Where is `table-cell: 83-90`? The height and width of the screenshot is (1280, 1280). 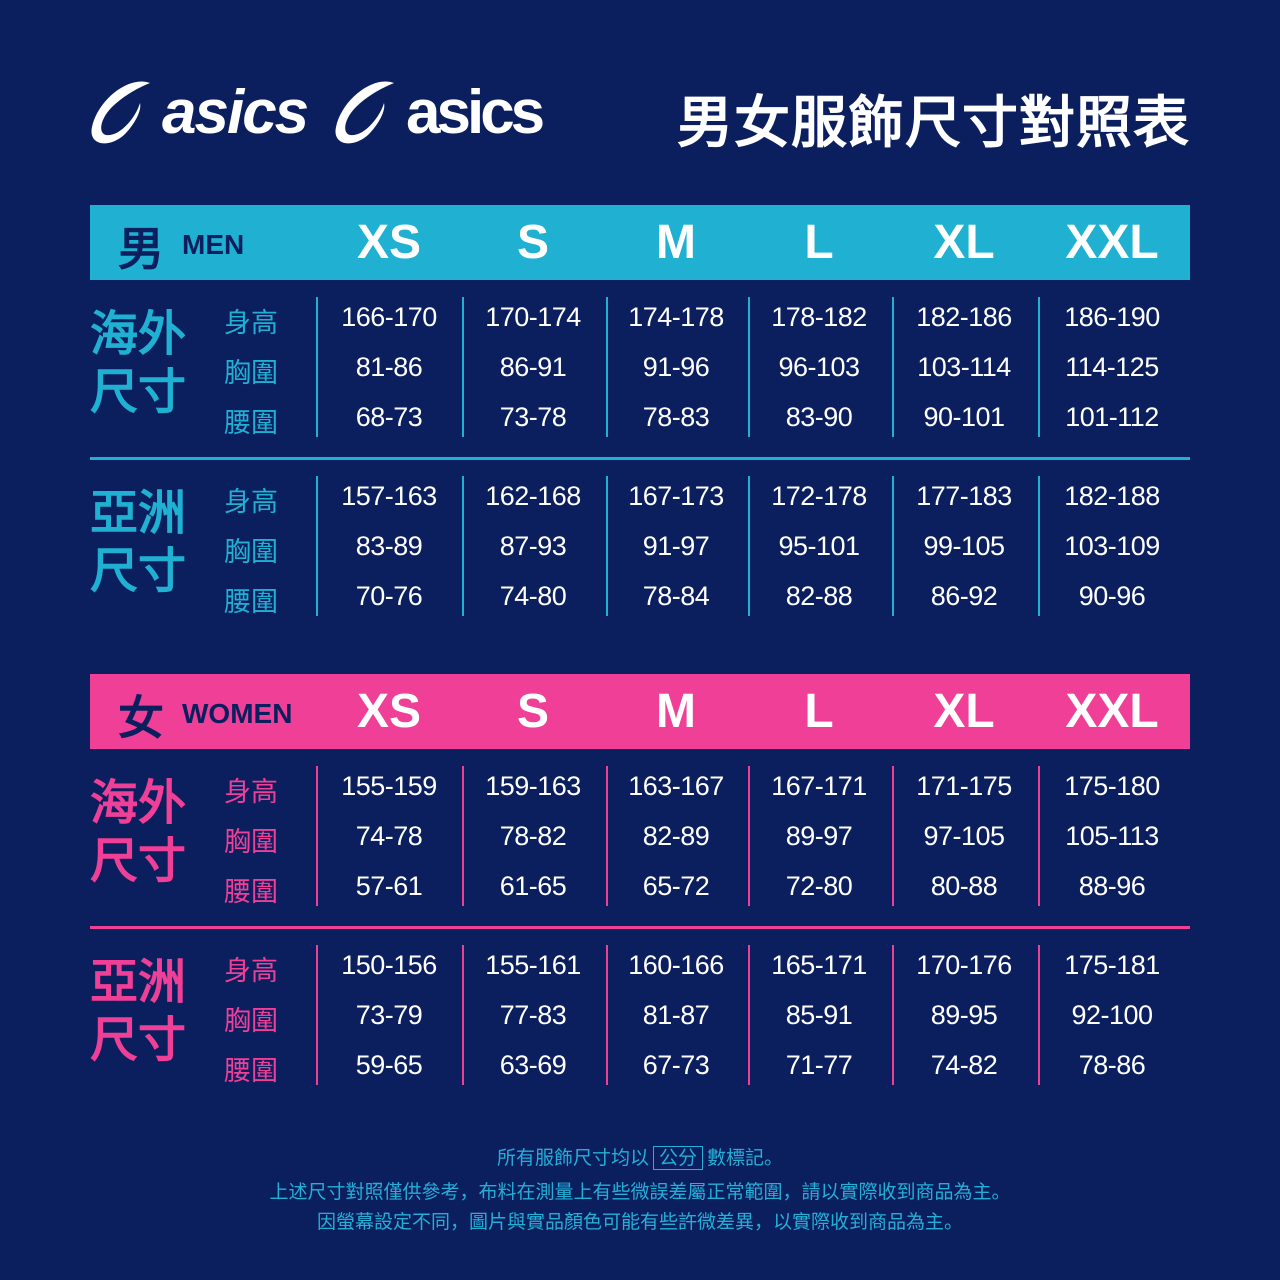
table-cell: 83-90 is located at coordinates (819, 417).